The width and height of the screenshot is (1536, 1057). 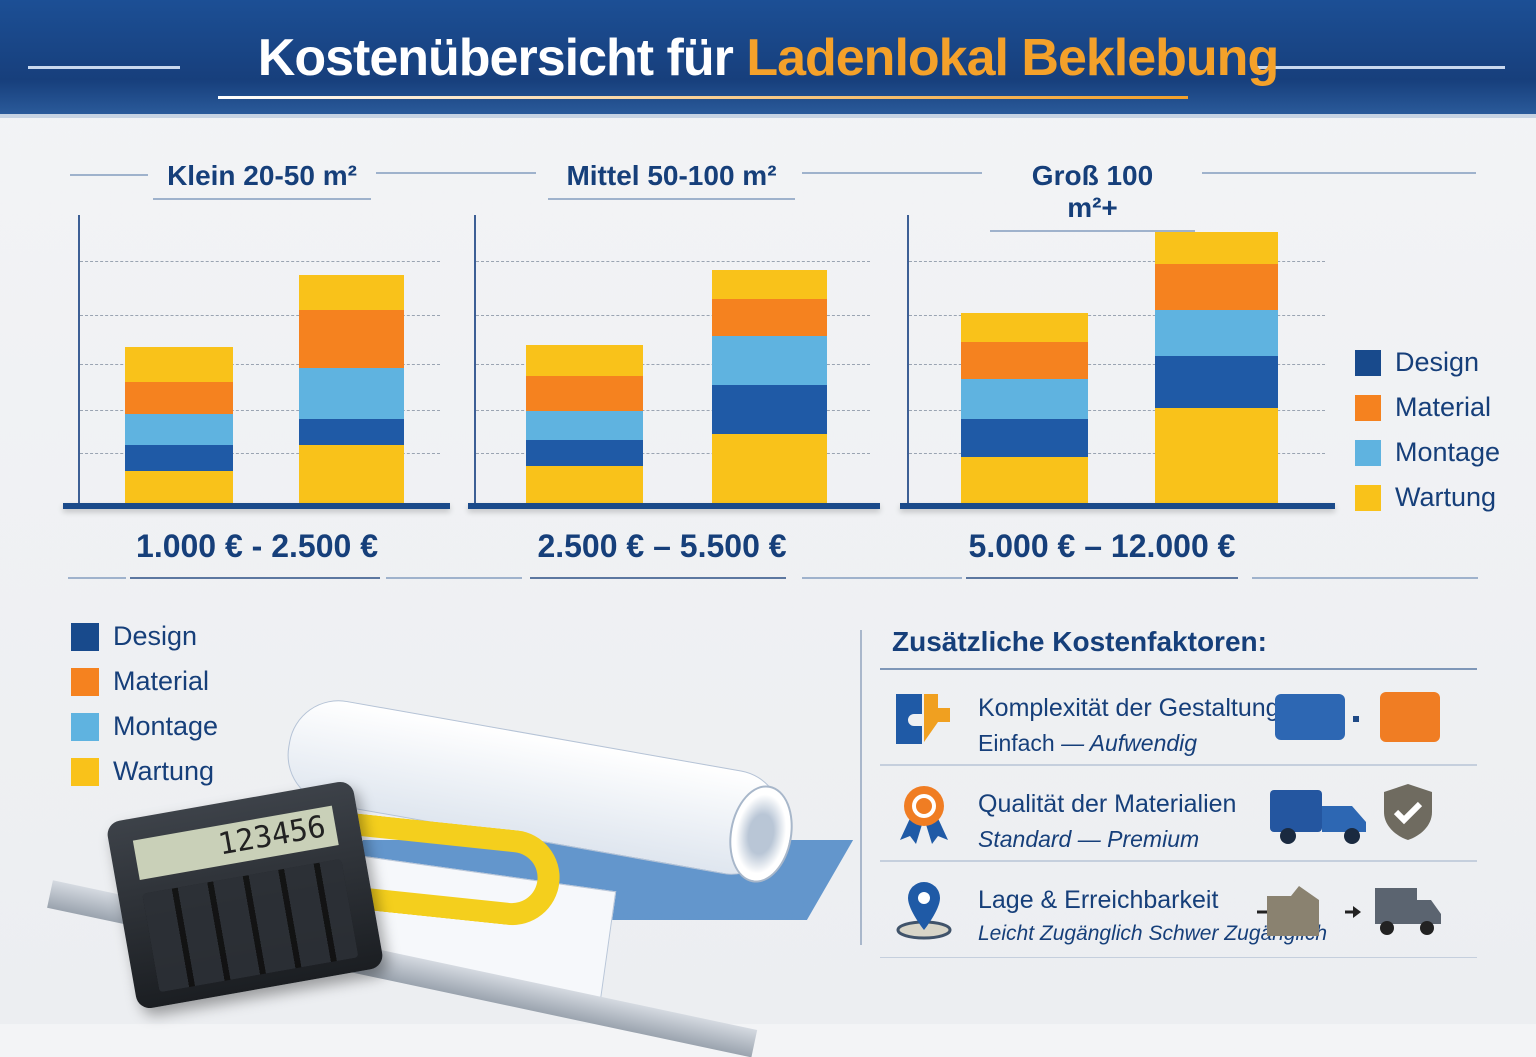 What do you see at coordinates (166, 726) in the screenshot?
I see `legend-label: Montage` at bounding box center [166, 726].